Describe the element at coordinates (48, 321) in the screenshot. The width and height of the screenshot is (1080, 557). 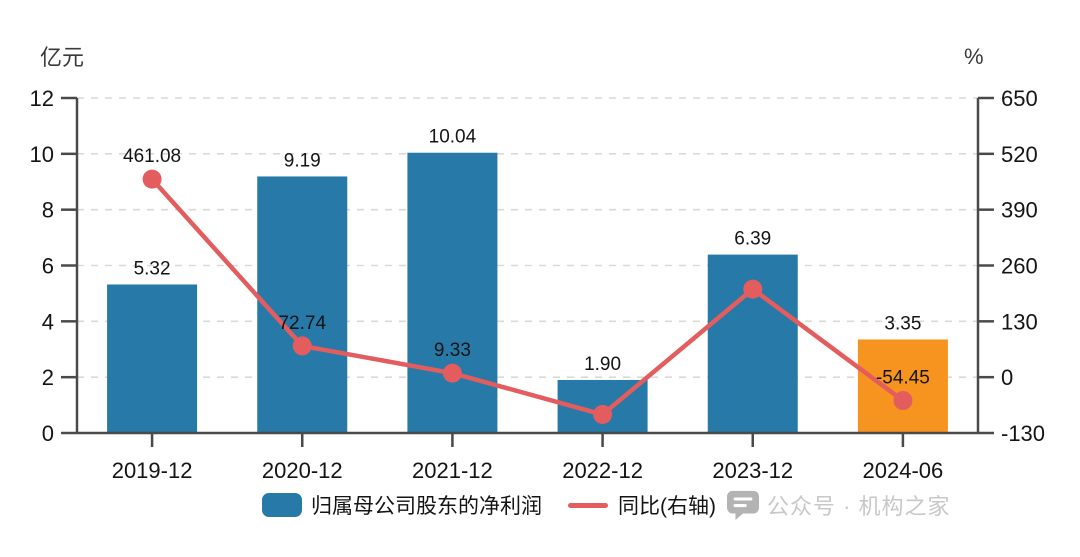
I see `y-axis-tick-label: 4` at that location.